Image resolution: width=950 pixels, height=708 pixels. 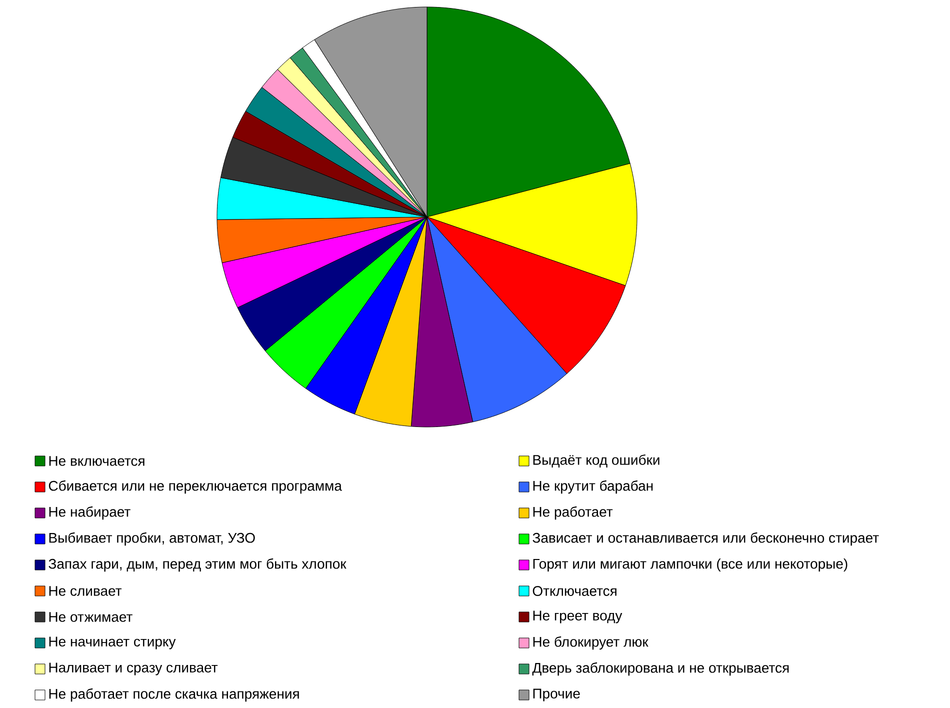 What do you see at coordinates (90, 617) in the screenshot?
I see `legend-label: Не отжимает` at bounding box center [90, 617].